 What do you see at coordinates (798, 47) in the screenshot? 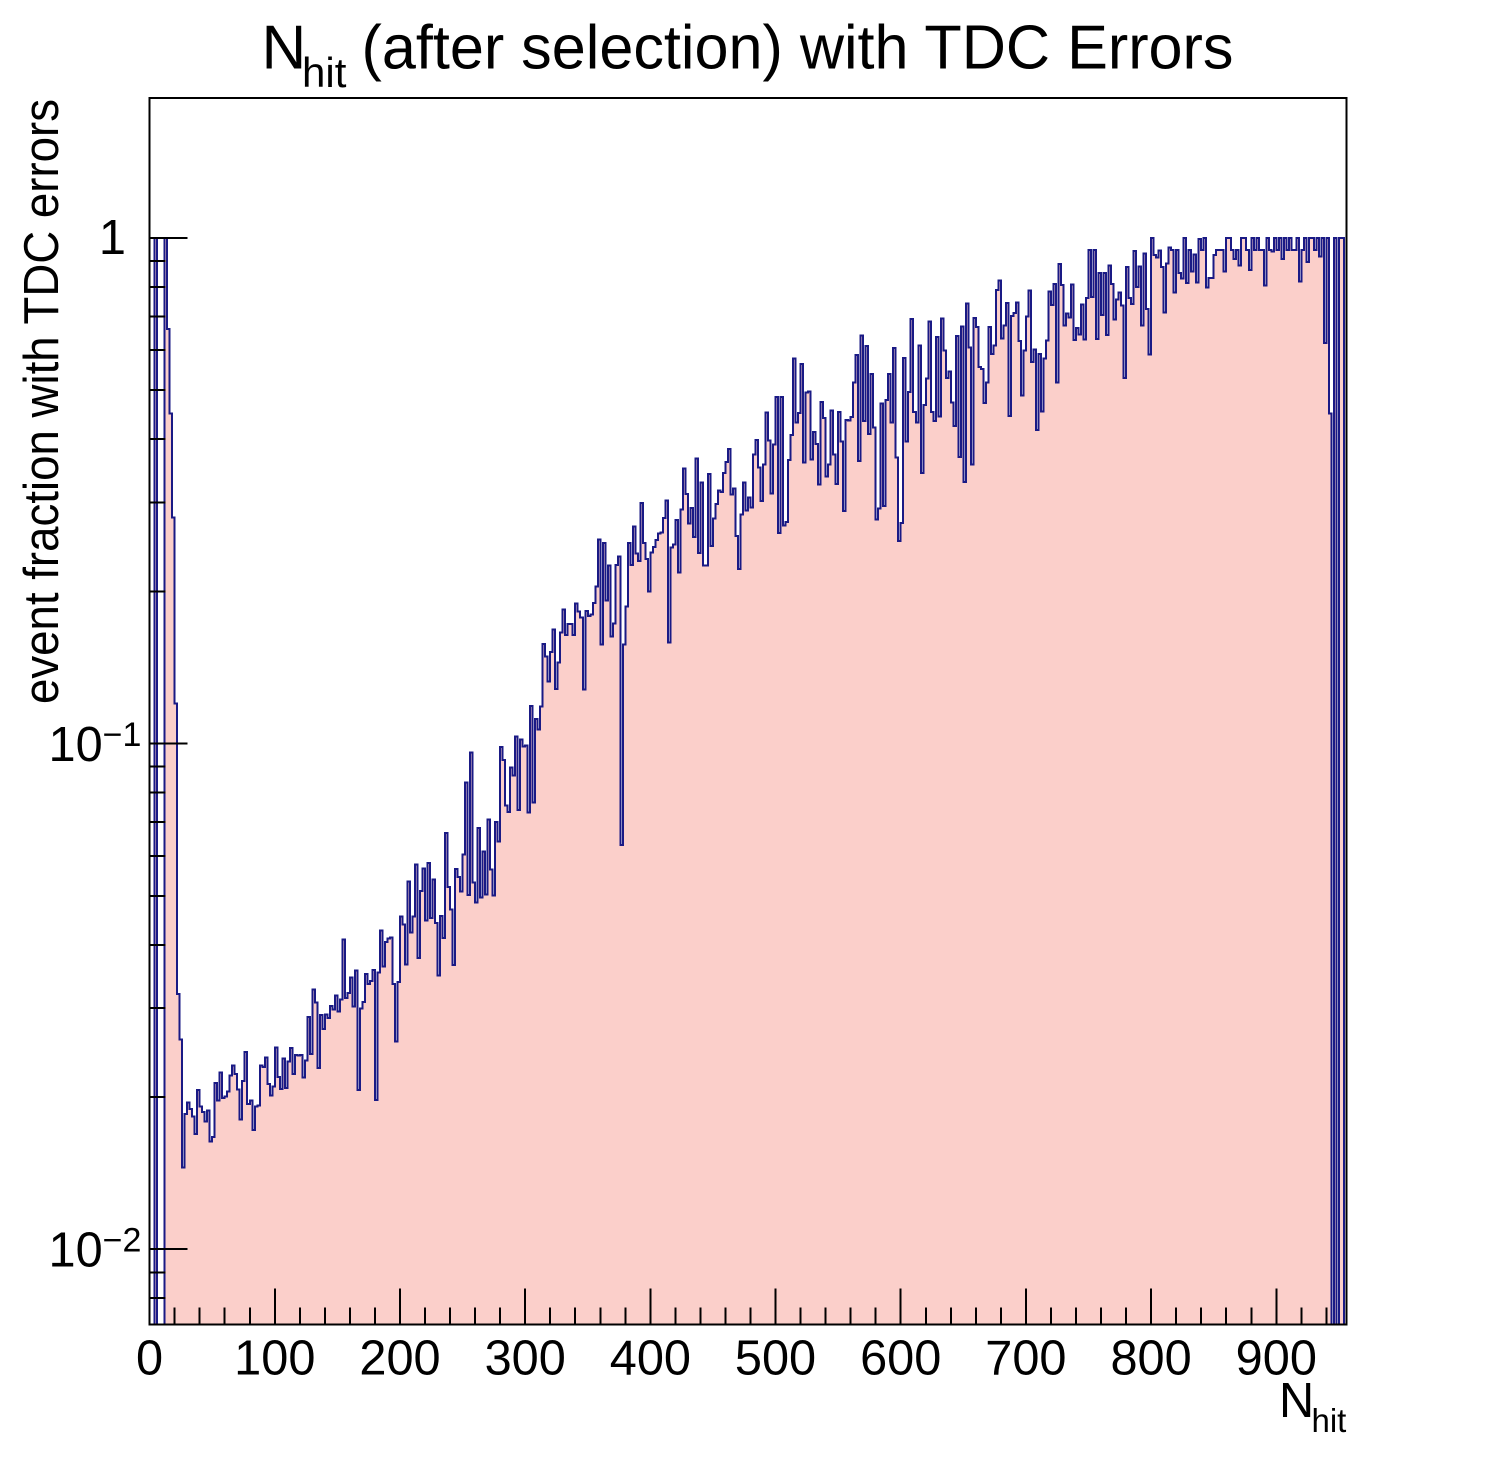
I see `svg-text:(after selection) with TDC Err: (after selection) with TDC Errors` at bounding box center [798, 47].